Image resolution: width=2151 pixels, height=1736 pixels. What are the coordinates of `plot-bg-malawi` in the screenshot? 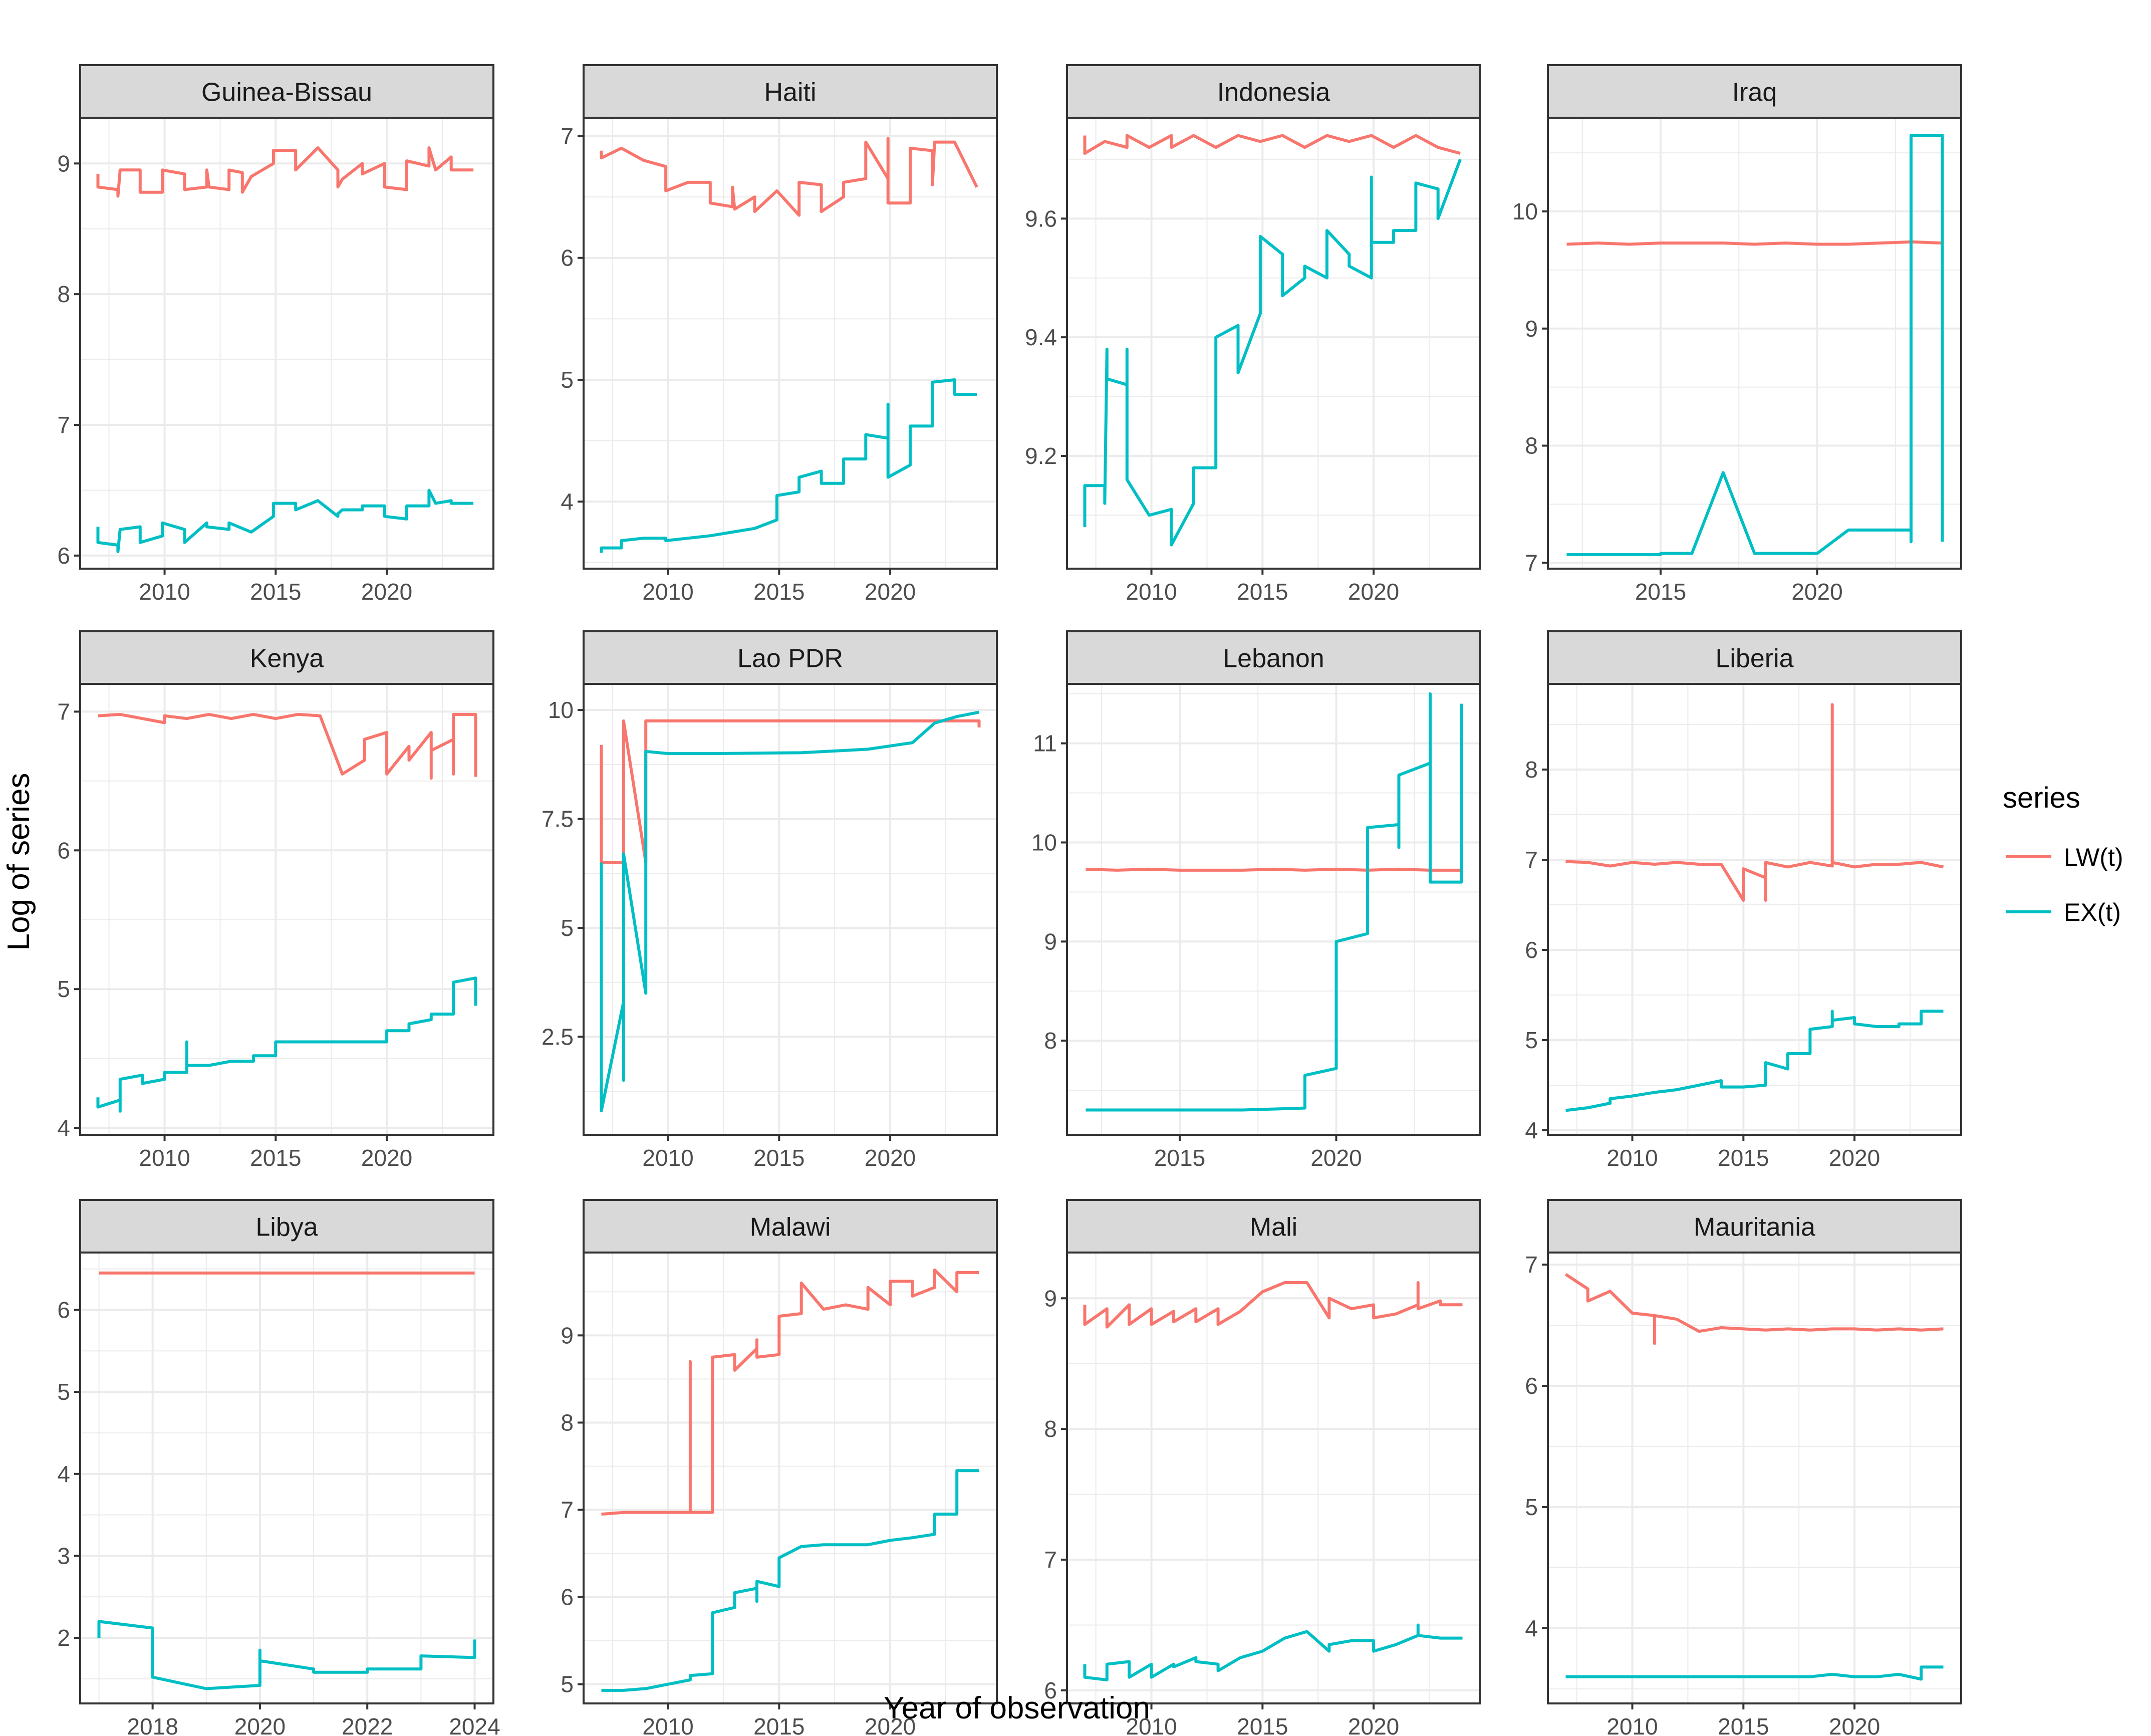 It's located at (790, 1478).